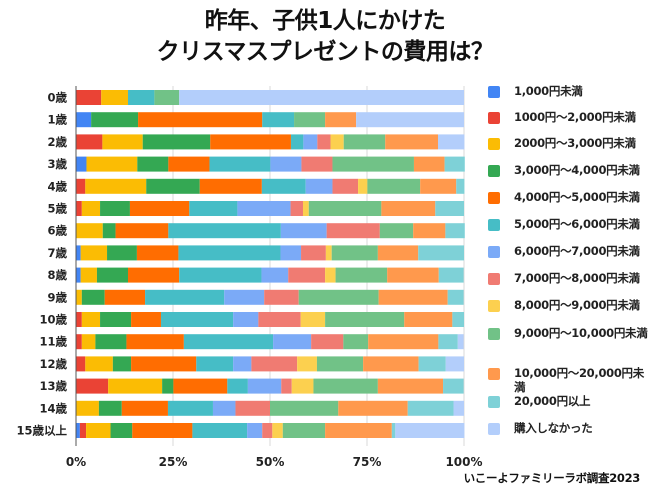 The image size is (650, 488). Describe the element at coordinates (577, 251) in the screenshot. I see `legend-label: 6,000円～7,000円未満` at that location.